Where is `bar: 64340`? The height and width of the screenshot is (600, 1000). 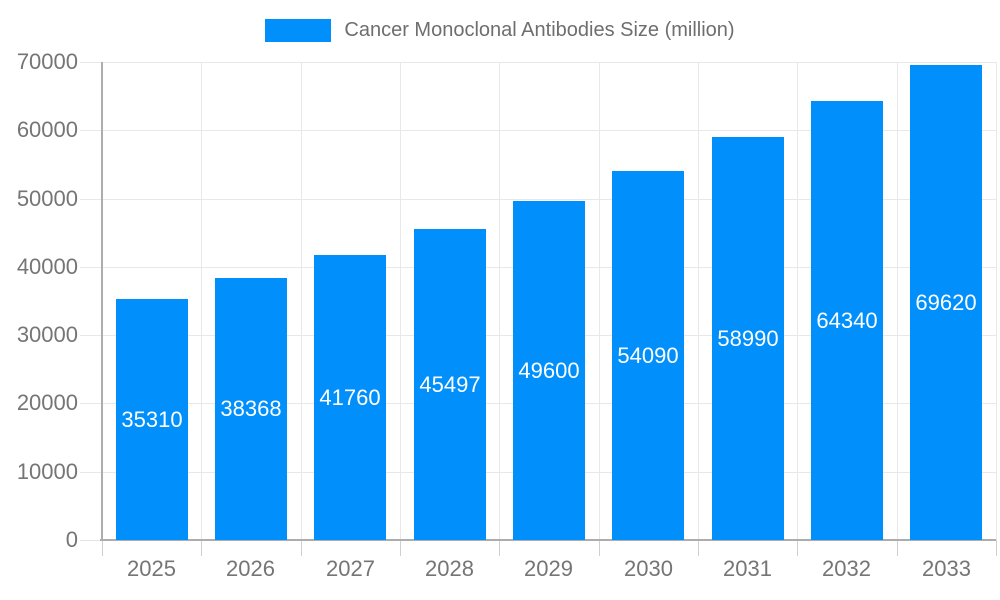 bar: 64340 is located at coordinates (847, 320).